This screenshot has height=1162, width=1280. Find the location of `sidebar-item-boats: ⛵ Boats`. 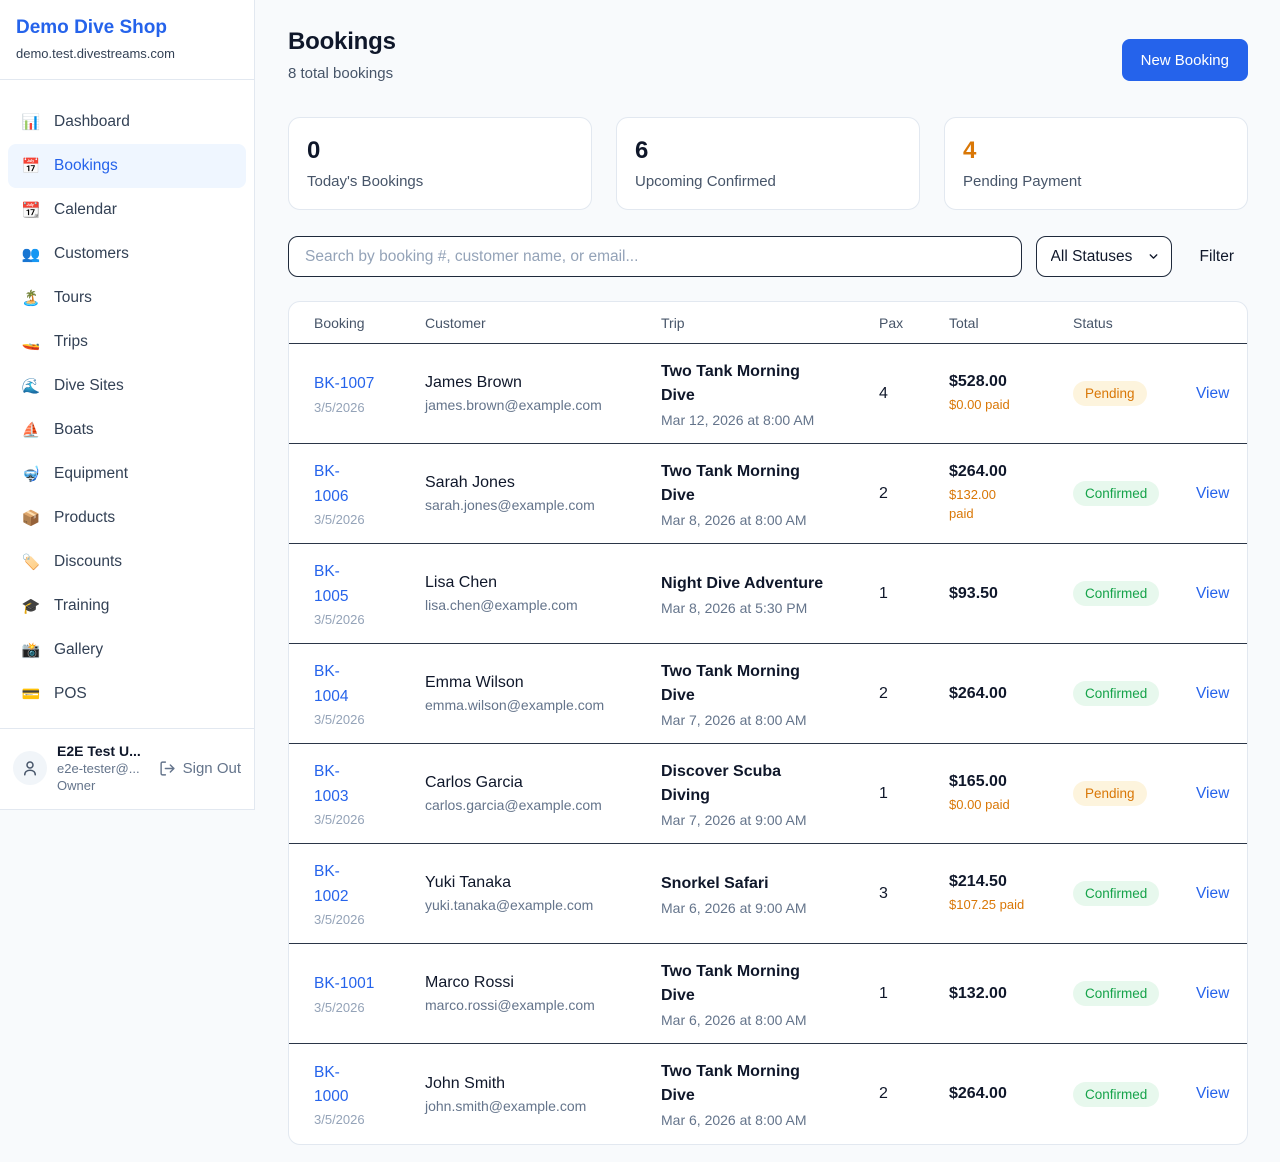

sidebar-item-boats: ⛵ Boats is located at coordinates (127, 430).